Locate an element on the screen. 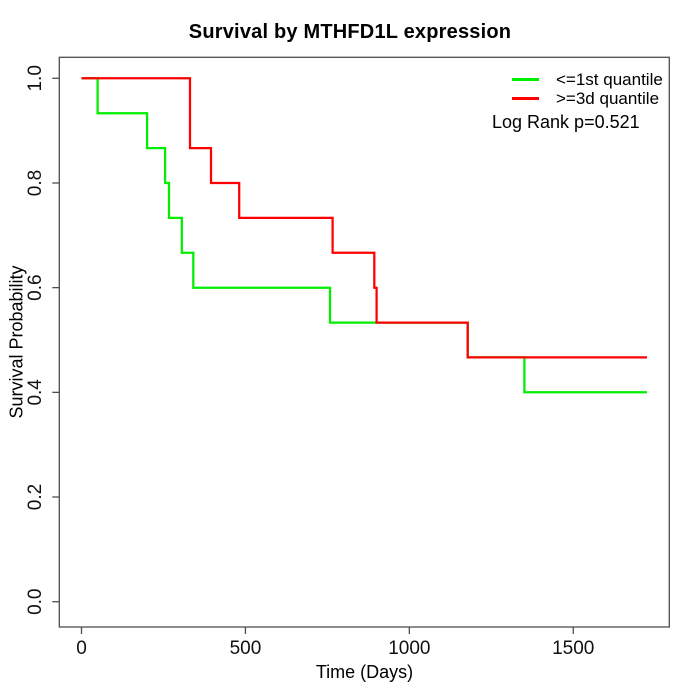 The height and width of the screenshot is (700, 700). legend-line-red-icon is located at coordinates (525, 98).